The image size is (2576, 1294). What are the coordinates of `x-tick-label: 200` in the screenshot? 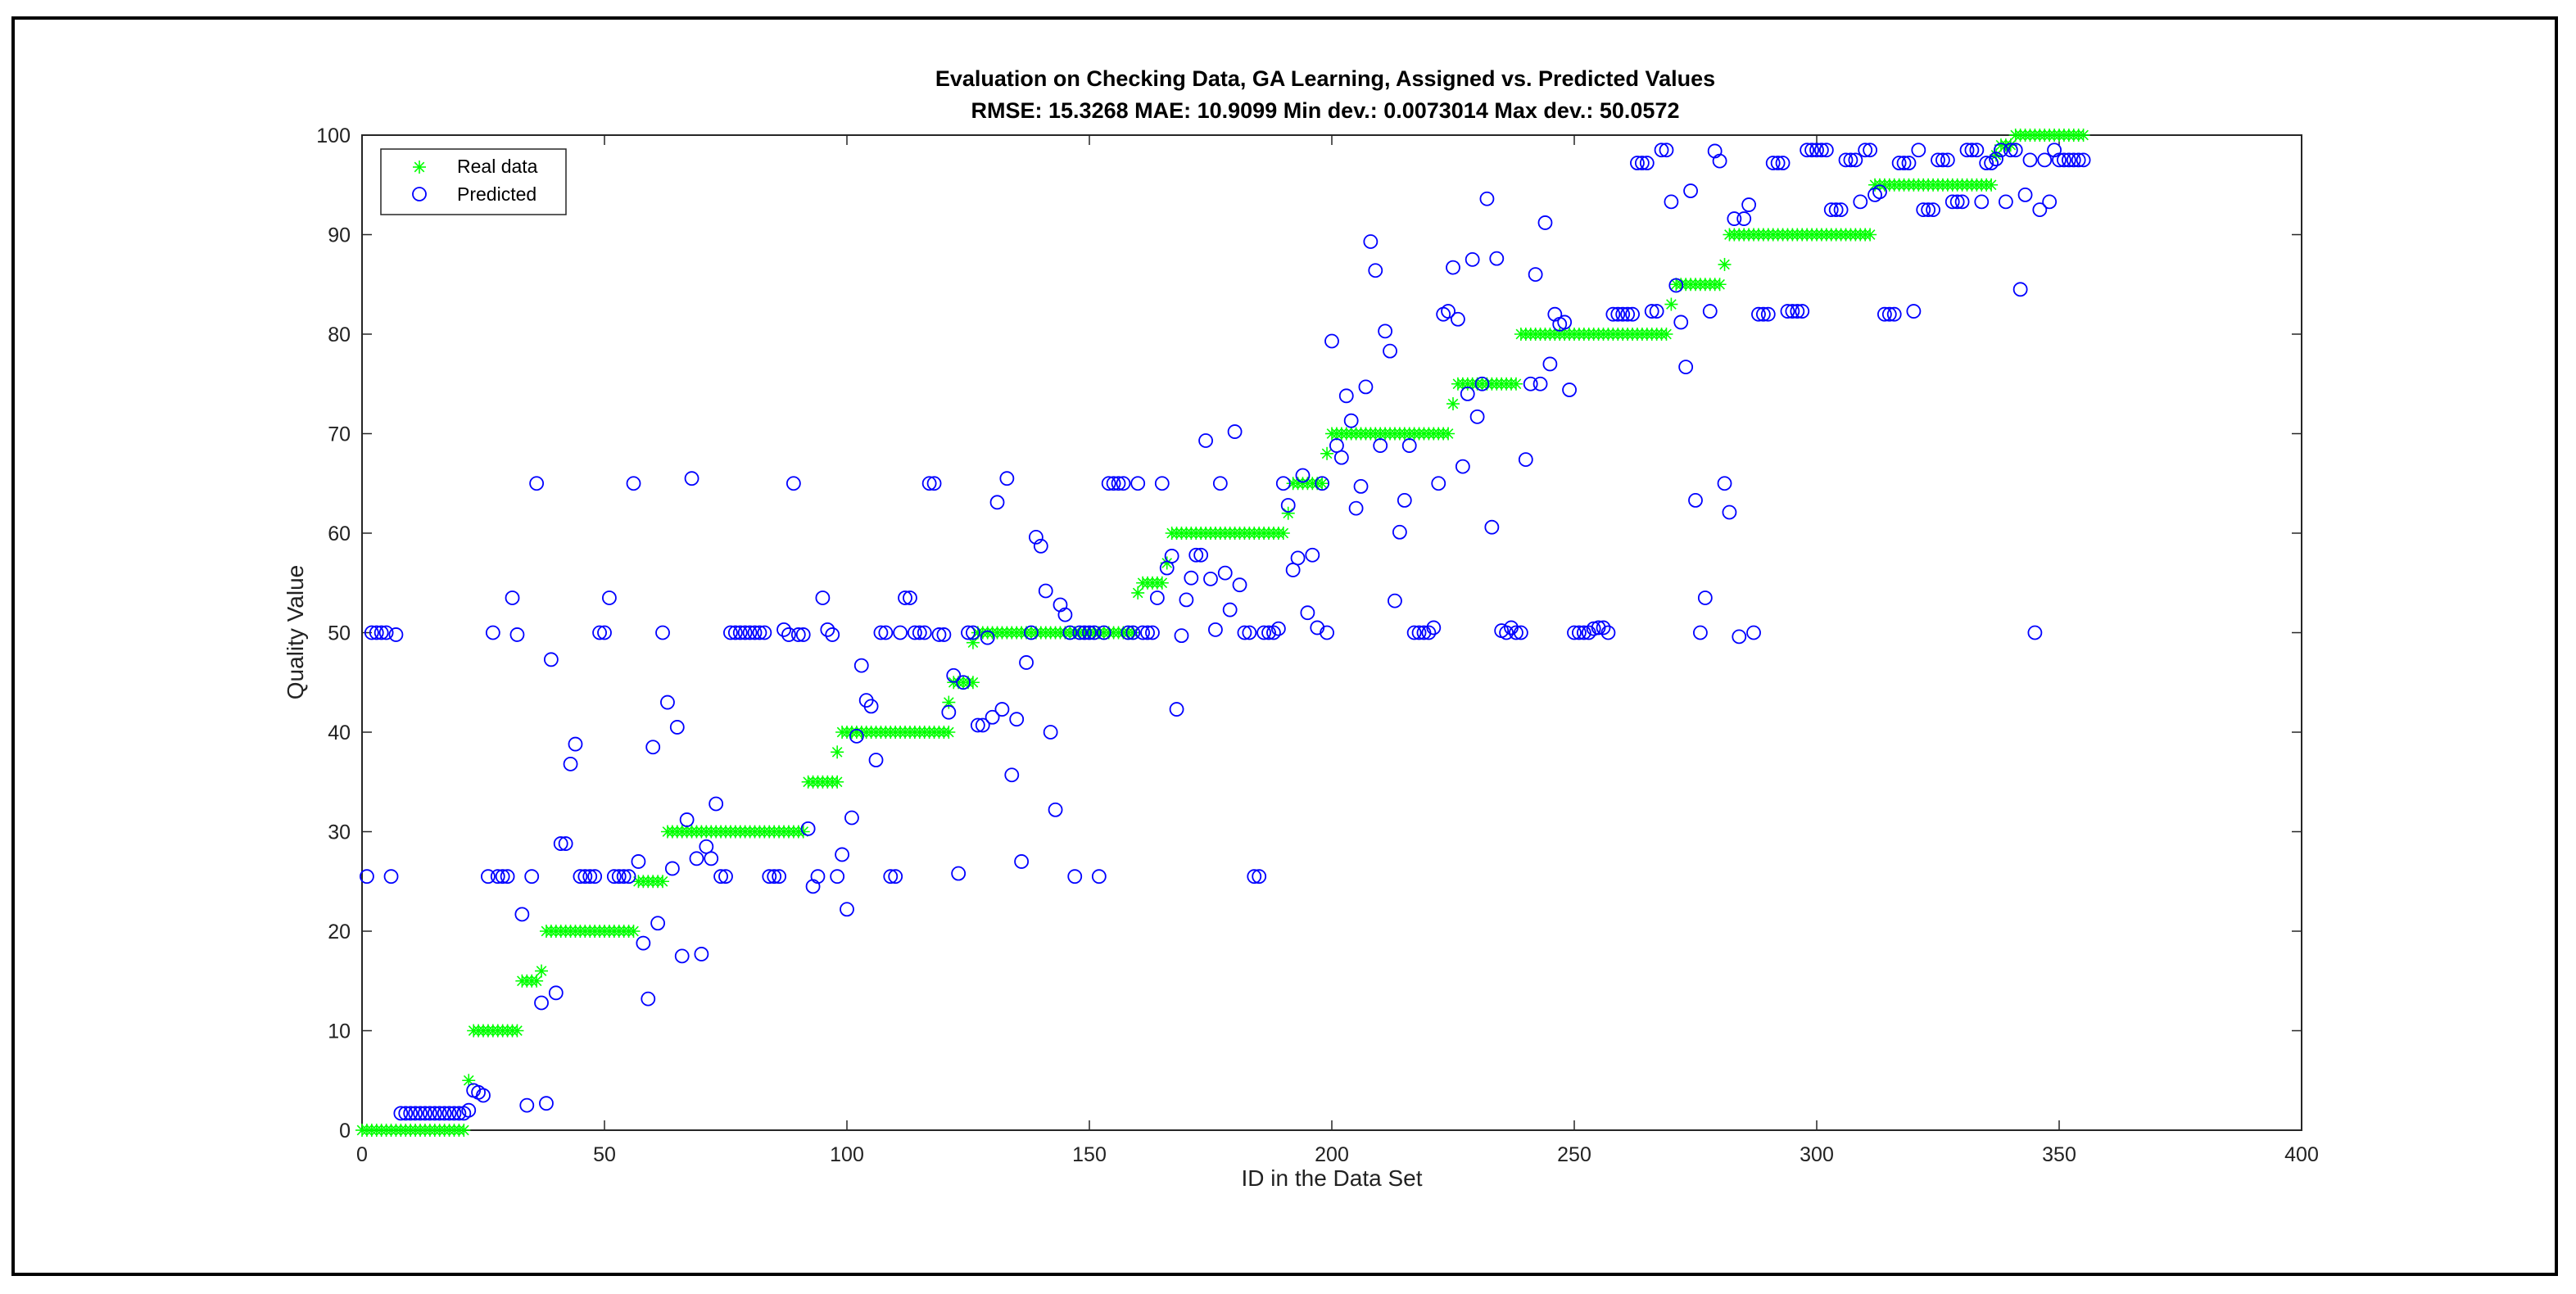 It's located at (1332, 1155).